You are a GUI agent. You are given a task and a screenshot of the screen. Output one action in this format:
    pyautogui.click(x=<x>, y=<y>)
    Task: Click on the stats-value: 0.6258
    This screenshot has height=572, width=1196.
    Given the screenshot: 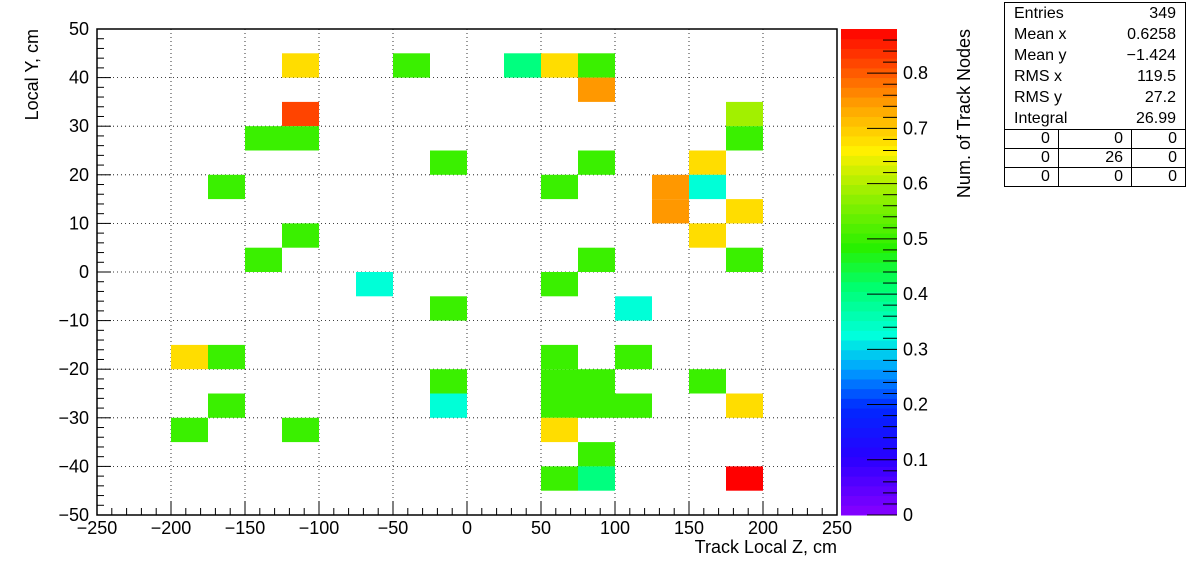 What is the action you would take?
    pyautogui.click(x=1151, y=34)
    